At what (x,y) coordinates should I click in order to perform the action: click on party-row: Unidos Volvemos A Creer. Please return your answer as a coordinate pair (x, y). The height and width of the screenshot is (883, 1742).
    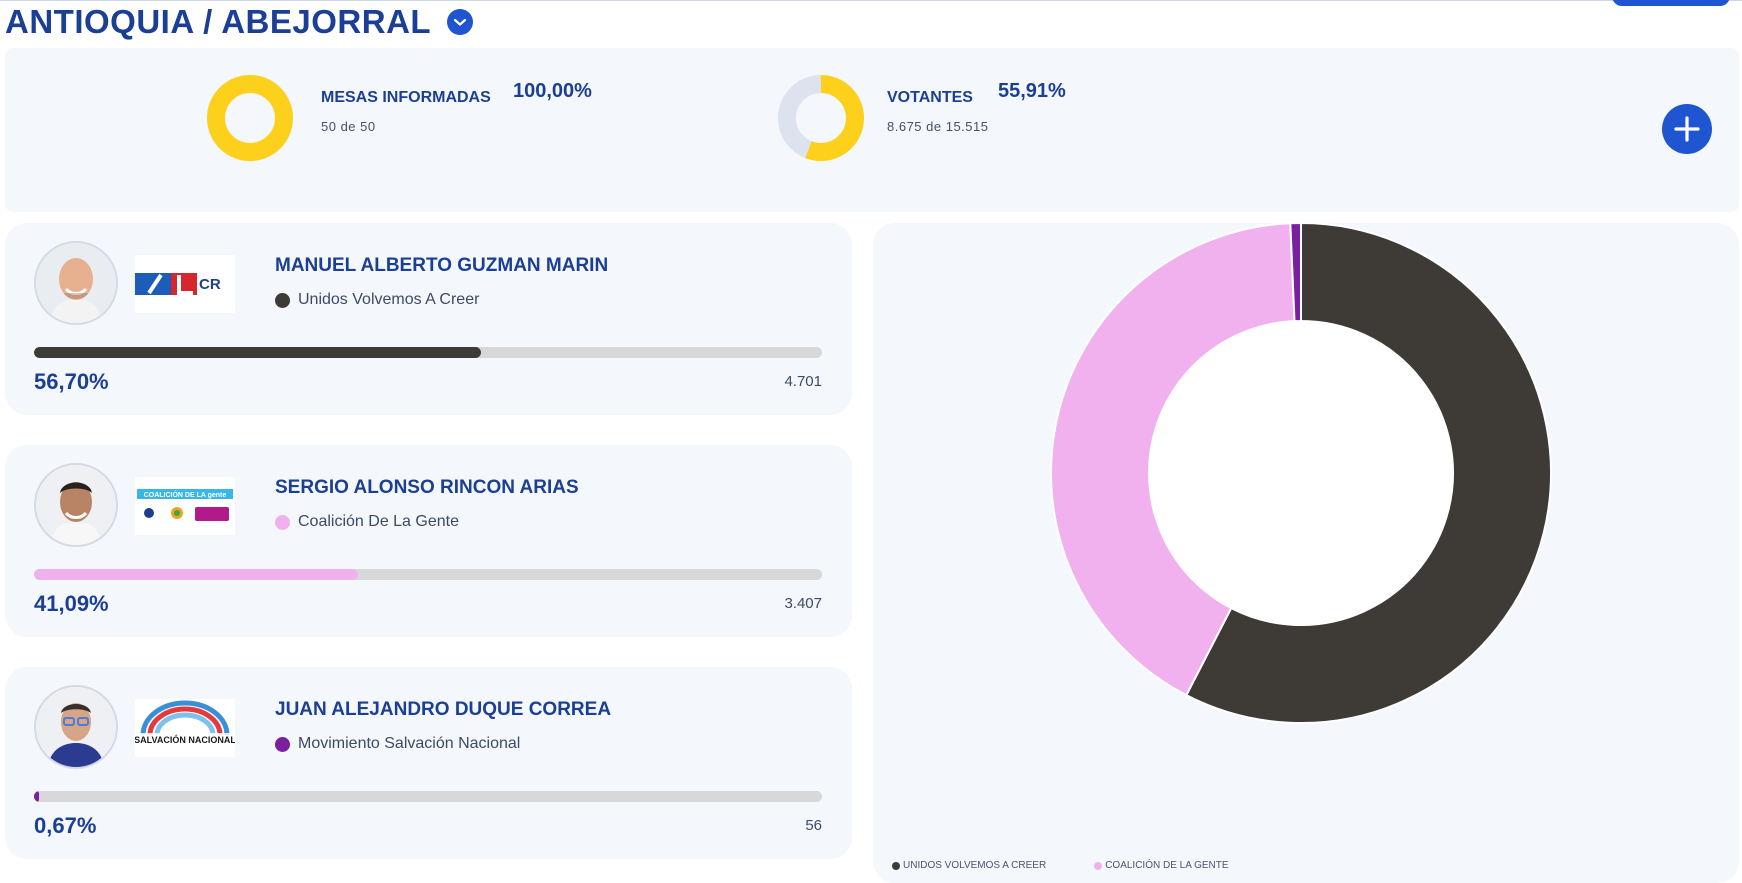
    Looking at the image, I should click on (377, 300).